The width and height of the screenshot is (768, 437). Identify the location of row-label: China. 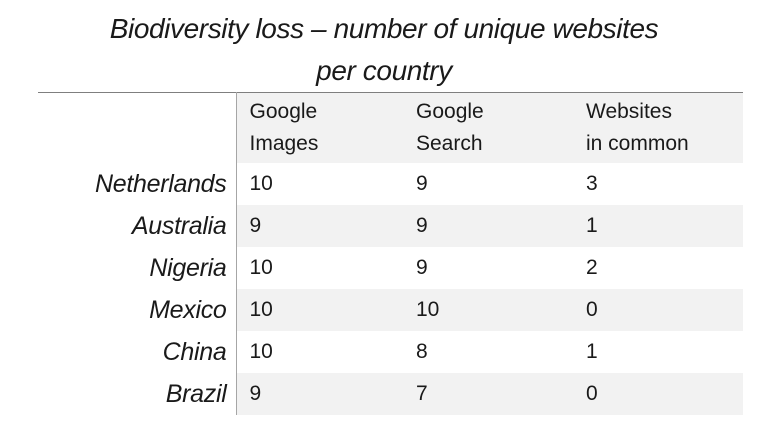
(137, 352).